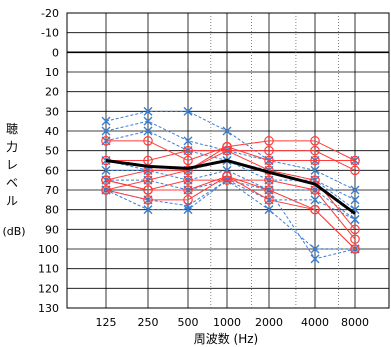  Describe the element at coordinates (52, 229) in the screenshot. I see `y-tick-label: 90` at that location.